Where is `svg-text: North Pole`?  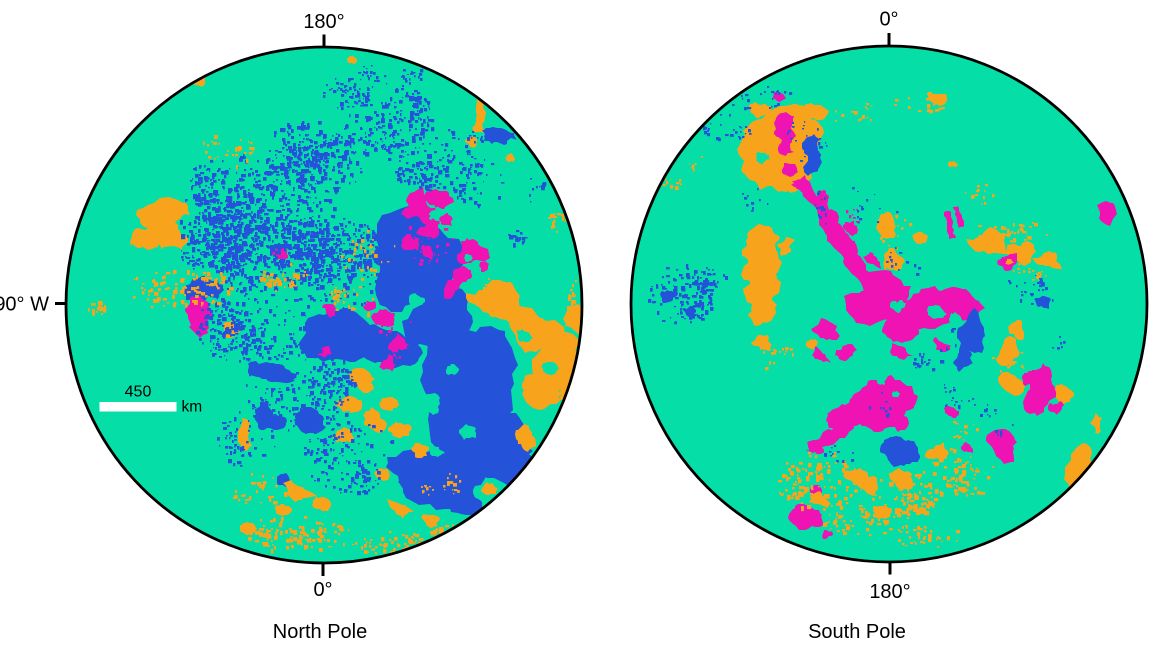
svg-text: North Pole is located at coordinates (320, 632).